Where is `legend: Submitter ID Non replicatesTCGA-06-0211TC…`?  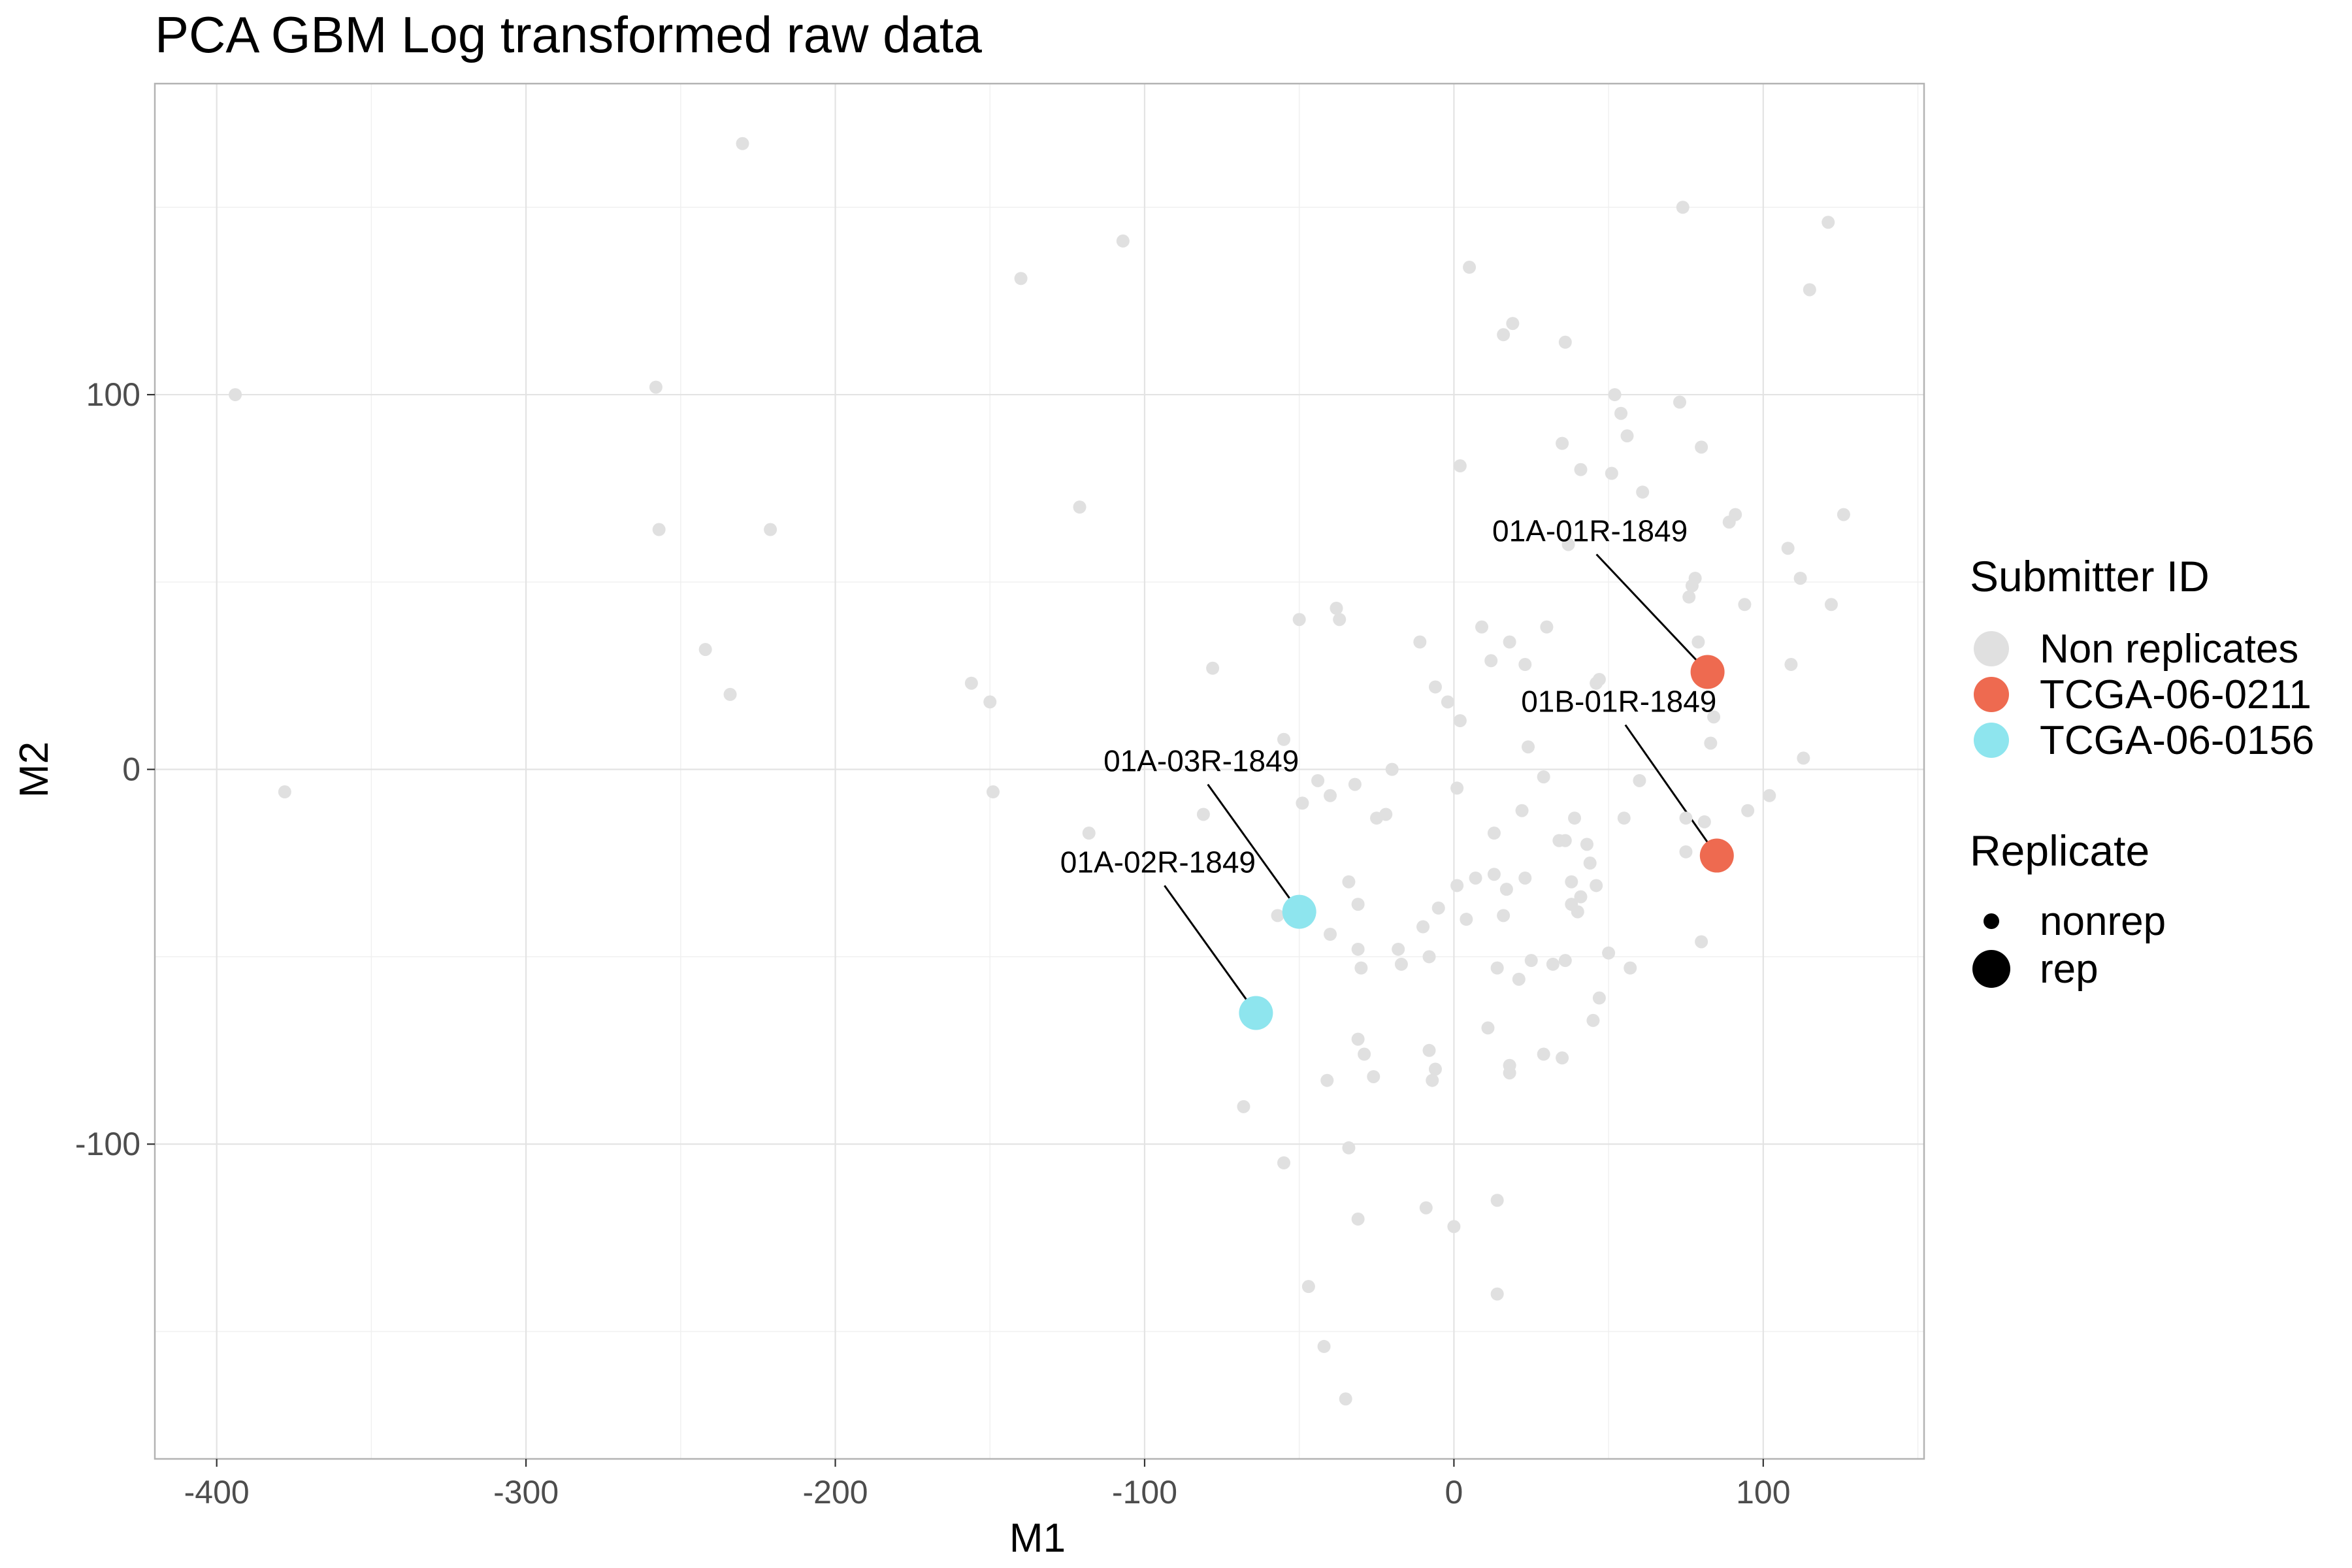
legend: Submitter ID Non replicatesTCGA-06-0211TC… is located at coordinates (2142, 772).